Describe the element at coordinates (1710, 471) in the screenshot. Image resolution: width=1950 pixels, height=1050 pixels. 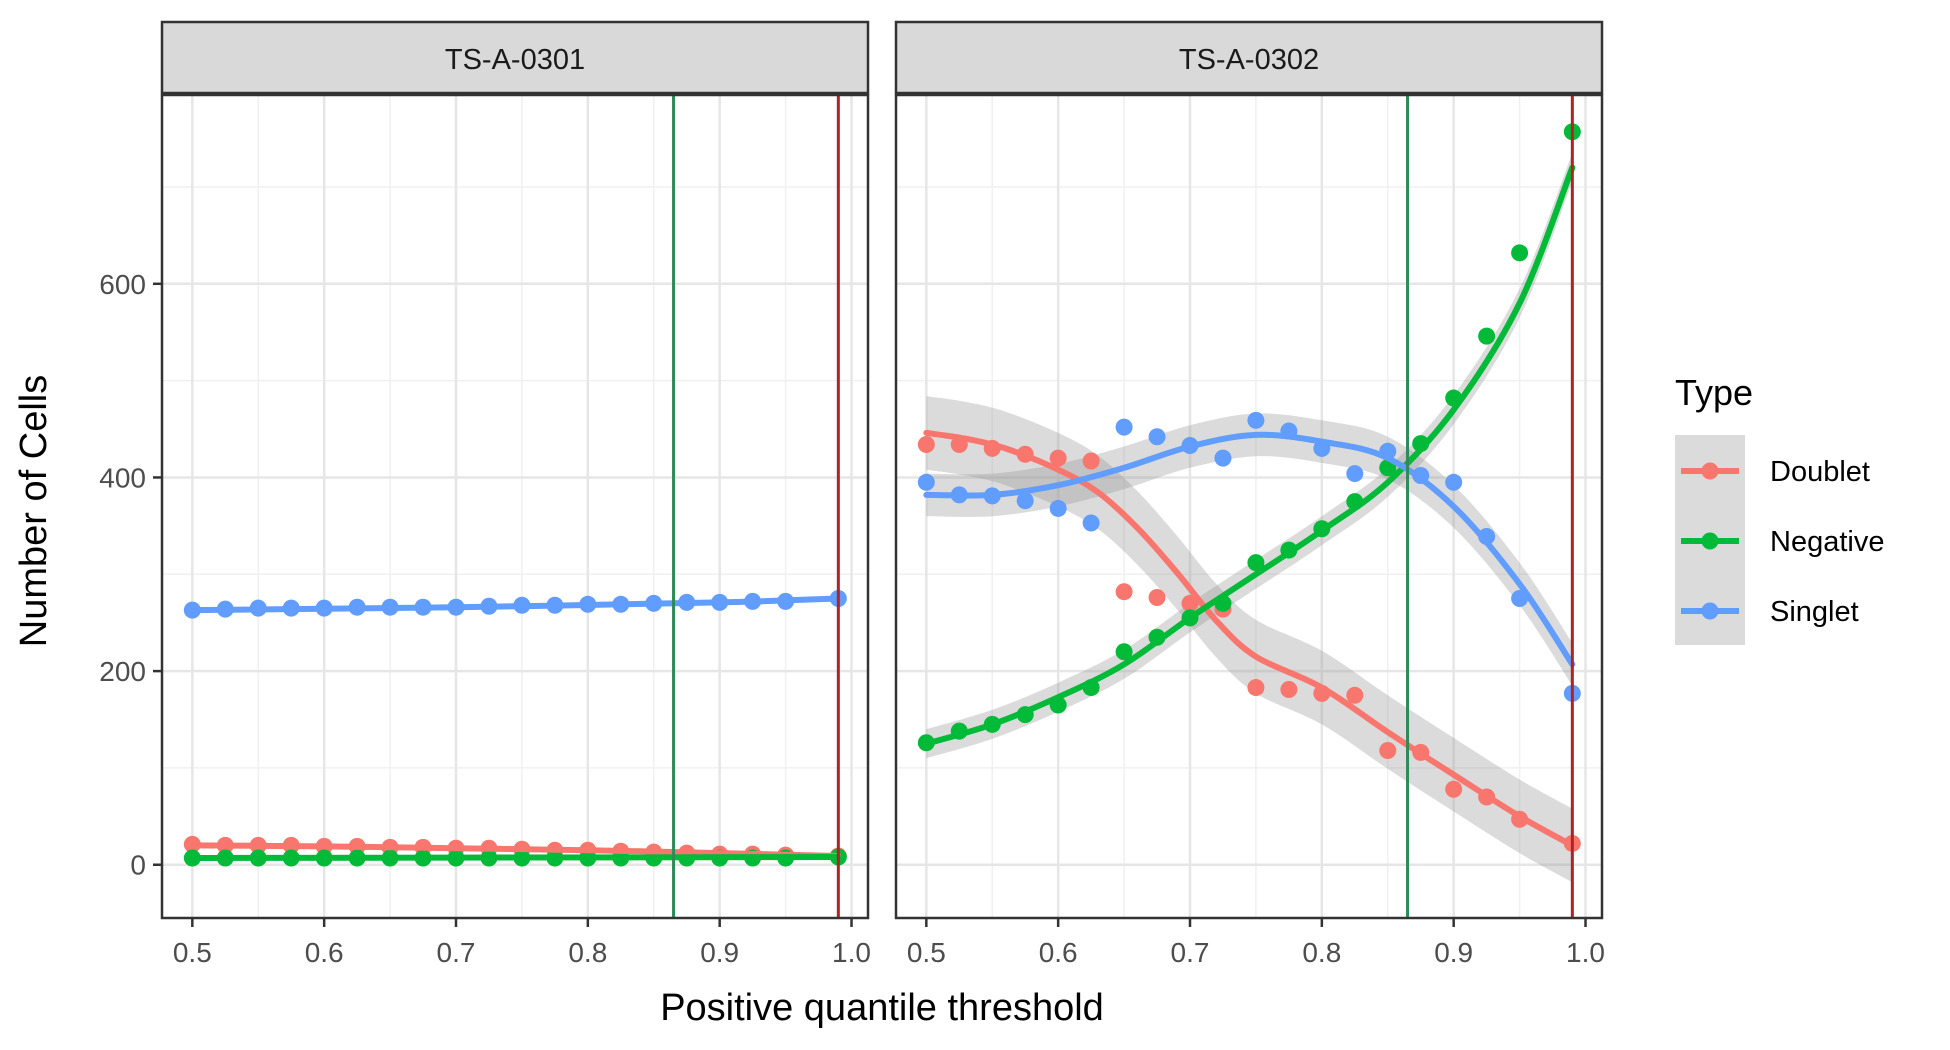
I see `legend-key-point-doublet` at that location.